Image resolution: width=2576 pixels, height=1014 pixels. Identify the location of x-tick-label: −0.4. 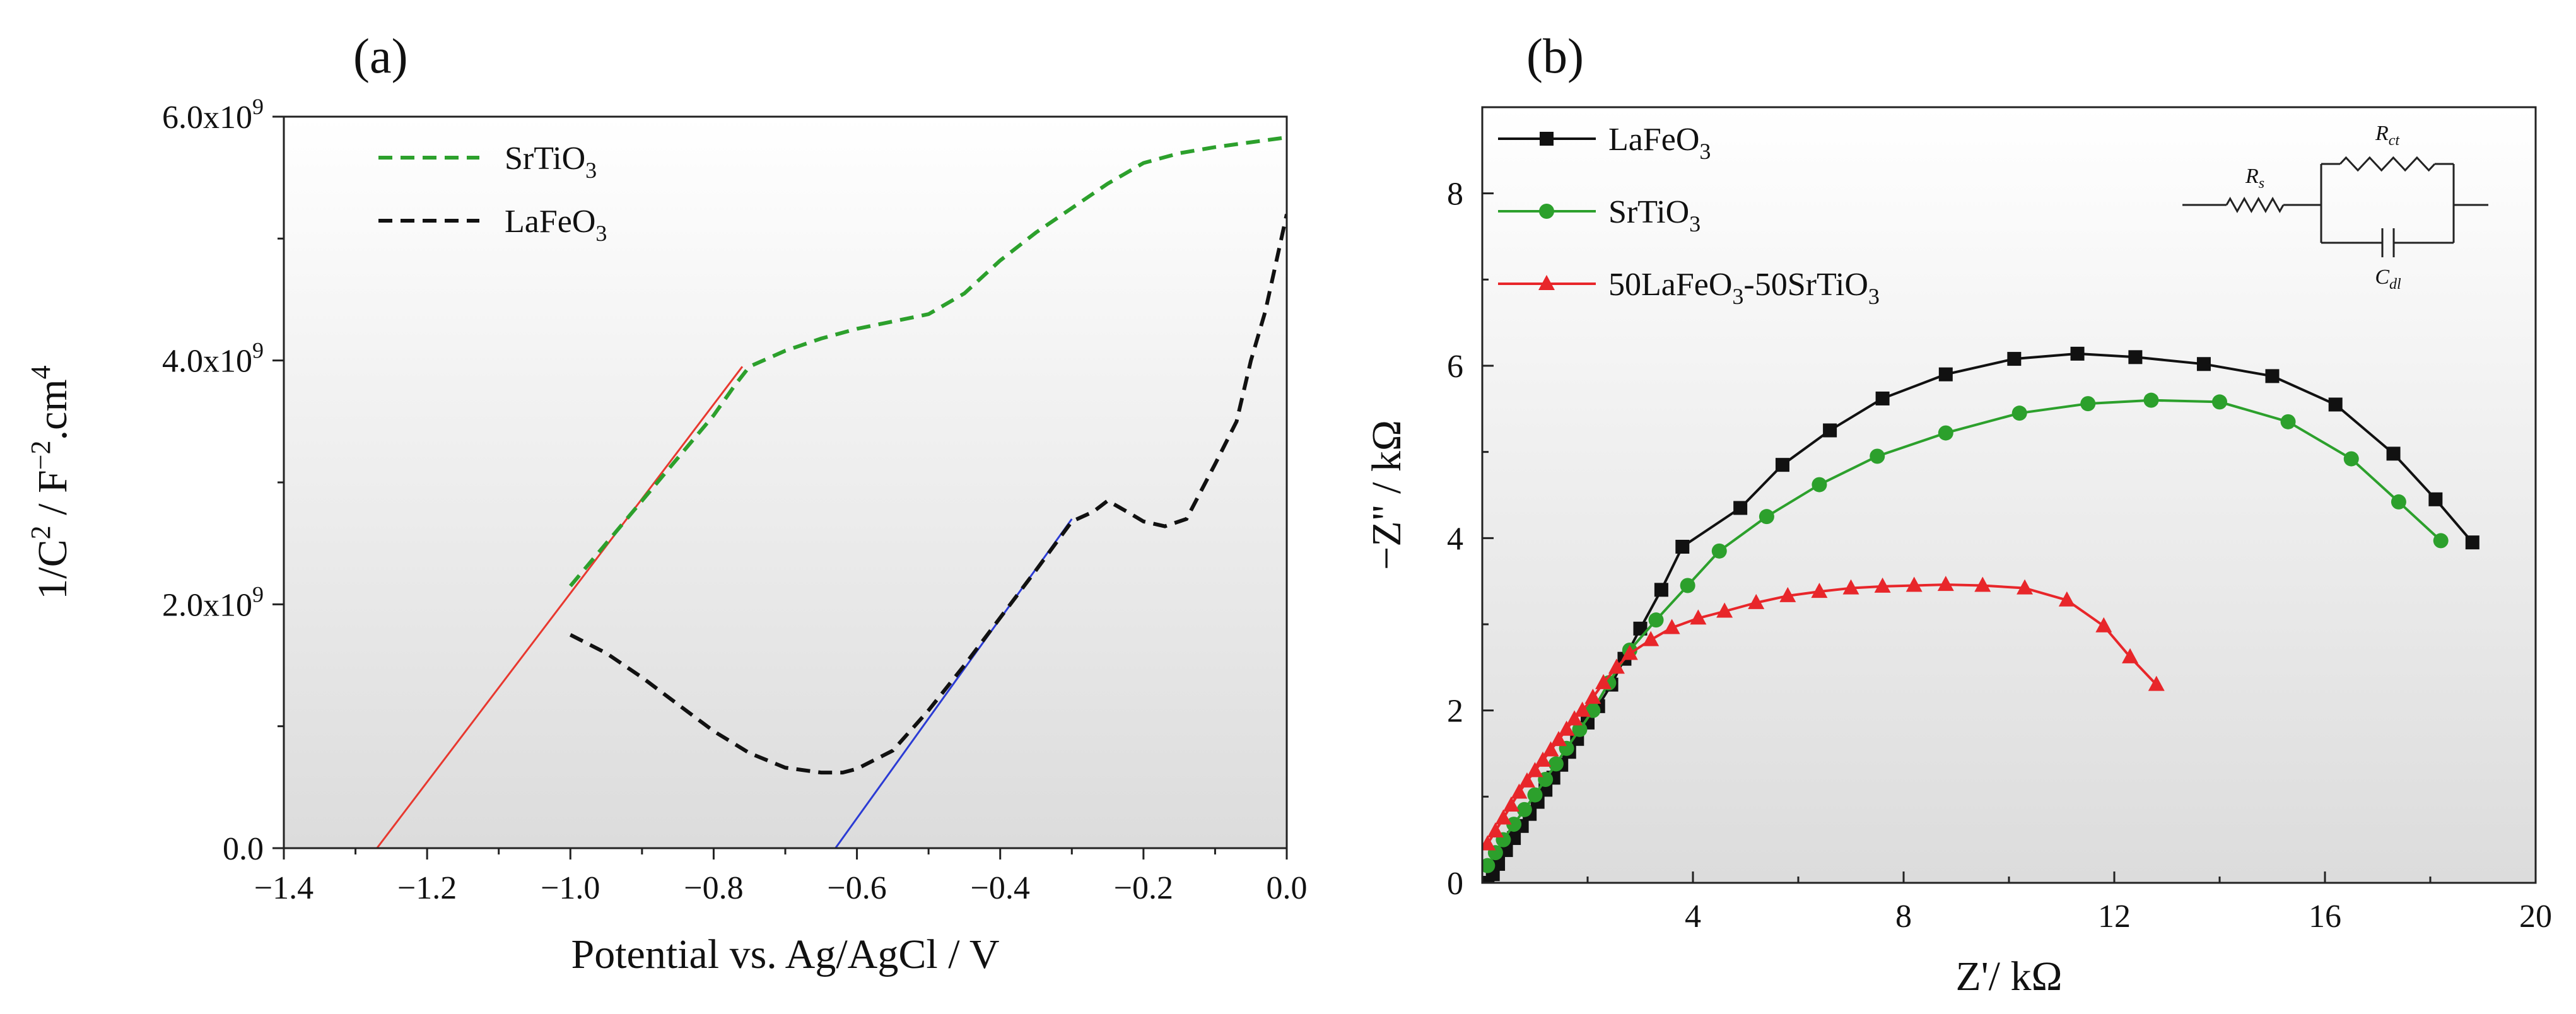
(1000, 888).